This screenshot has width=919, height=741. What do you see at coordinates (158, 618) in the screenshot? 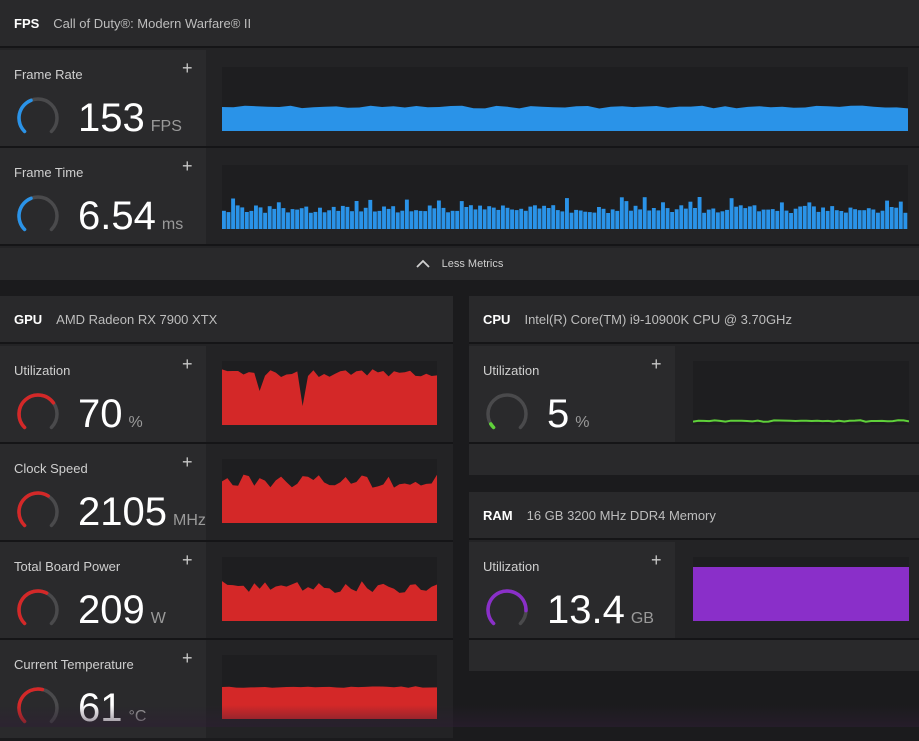
I see `metric-unit: W` at bounding box center [158, 618].